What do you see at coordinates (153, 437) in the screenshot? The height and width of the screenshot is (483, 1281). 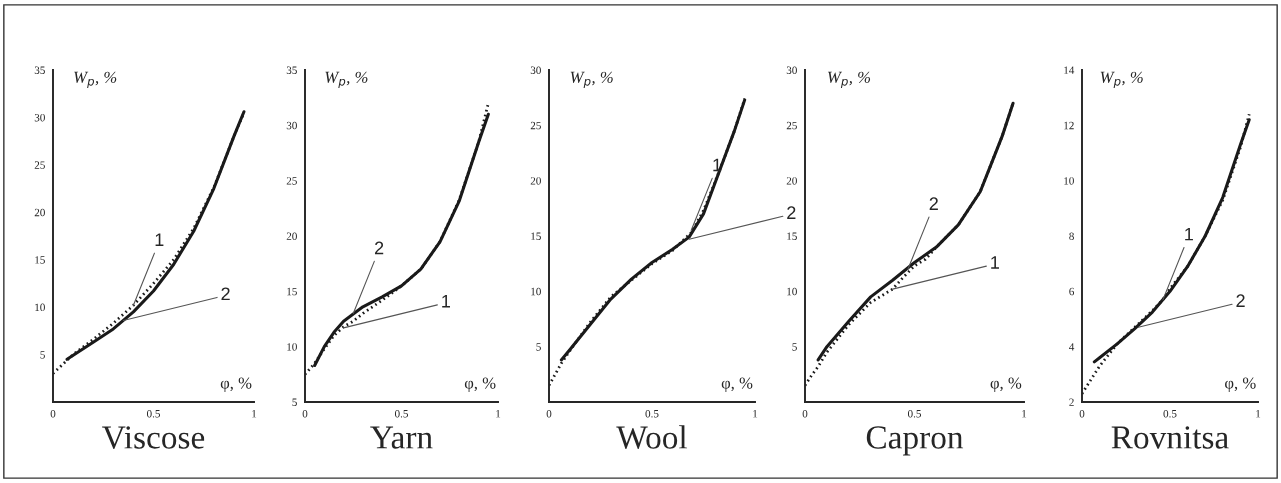 I see `text: Viscose` at bounding box center [153, 437].